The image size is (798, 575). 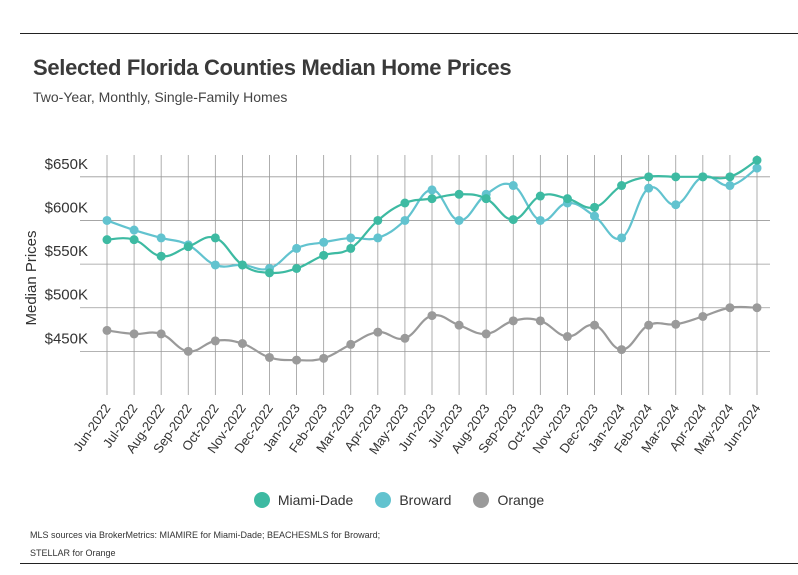 What do you see at coordinates (425, 500) in the screenshot?
I see `legend-label-broward: Broward` at bounding box center [425, 500].